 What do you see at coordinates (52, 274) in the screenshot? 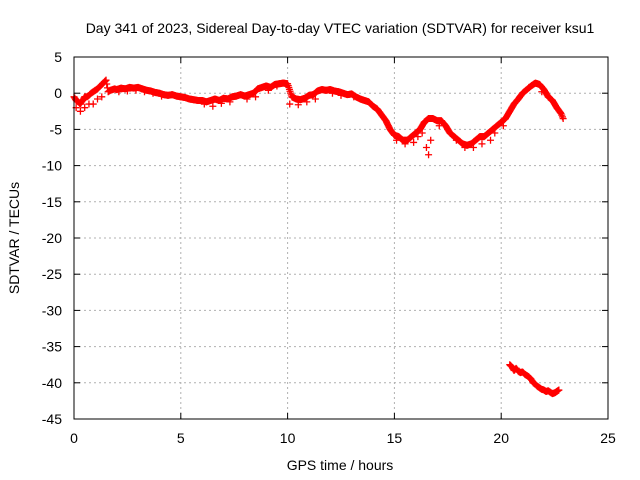
I see `y-tick-label: -25` at bounding box center [52, 274].